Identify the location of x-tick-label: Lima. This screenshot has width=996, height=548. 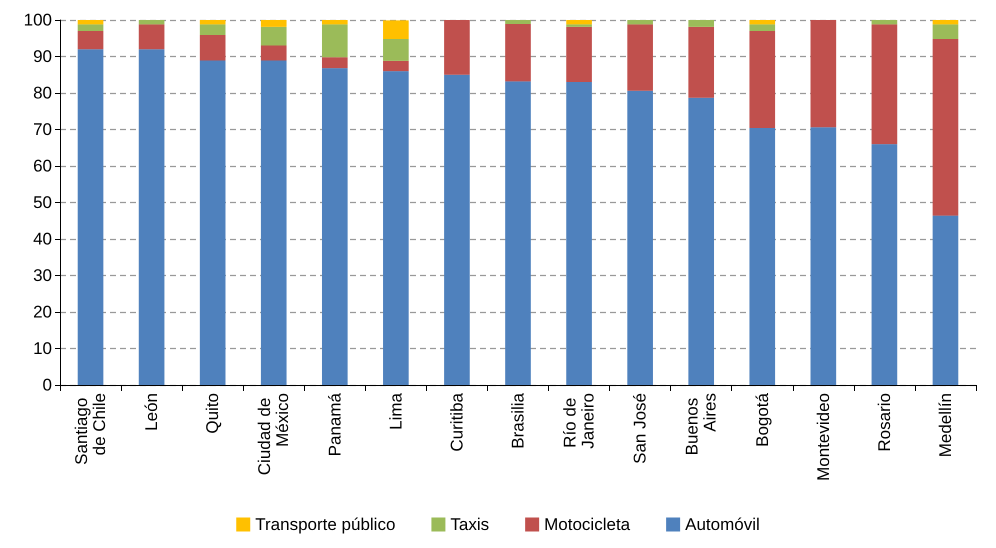
(396, 411).